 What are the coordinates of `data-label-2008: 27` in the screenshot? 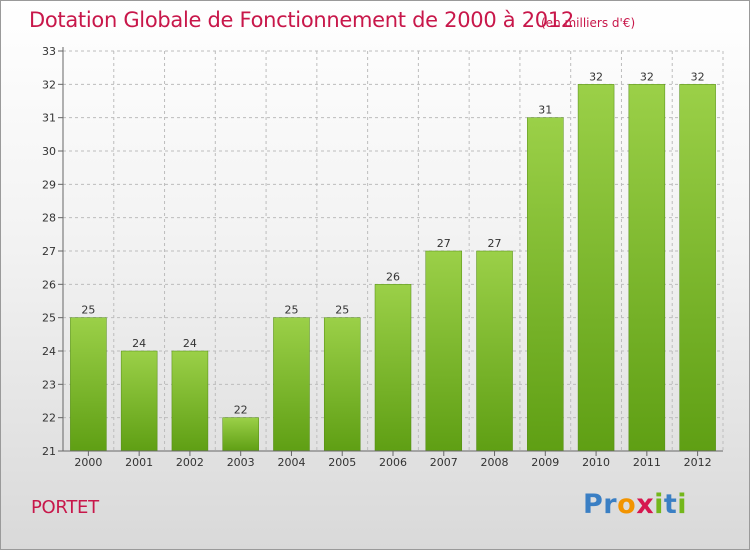 It's located at (495, 243).